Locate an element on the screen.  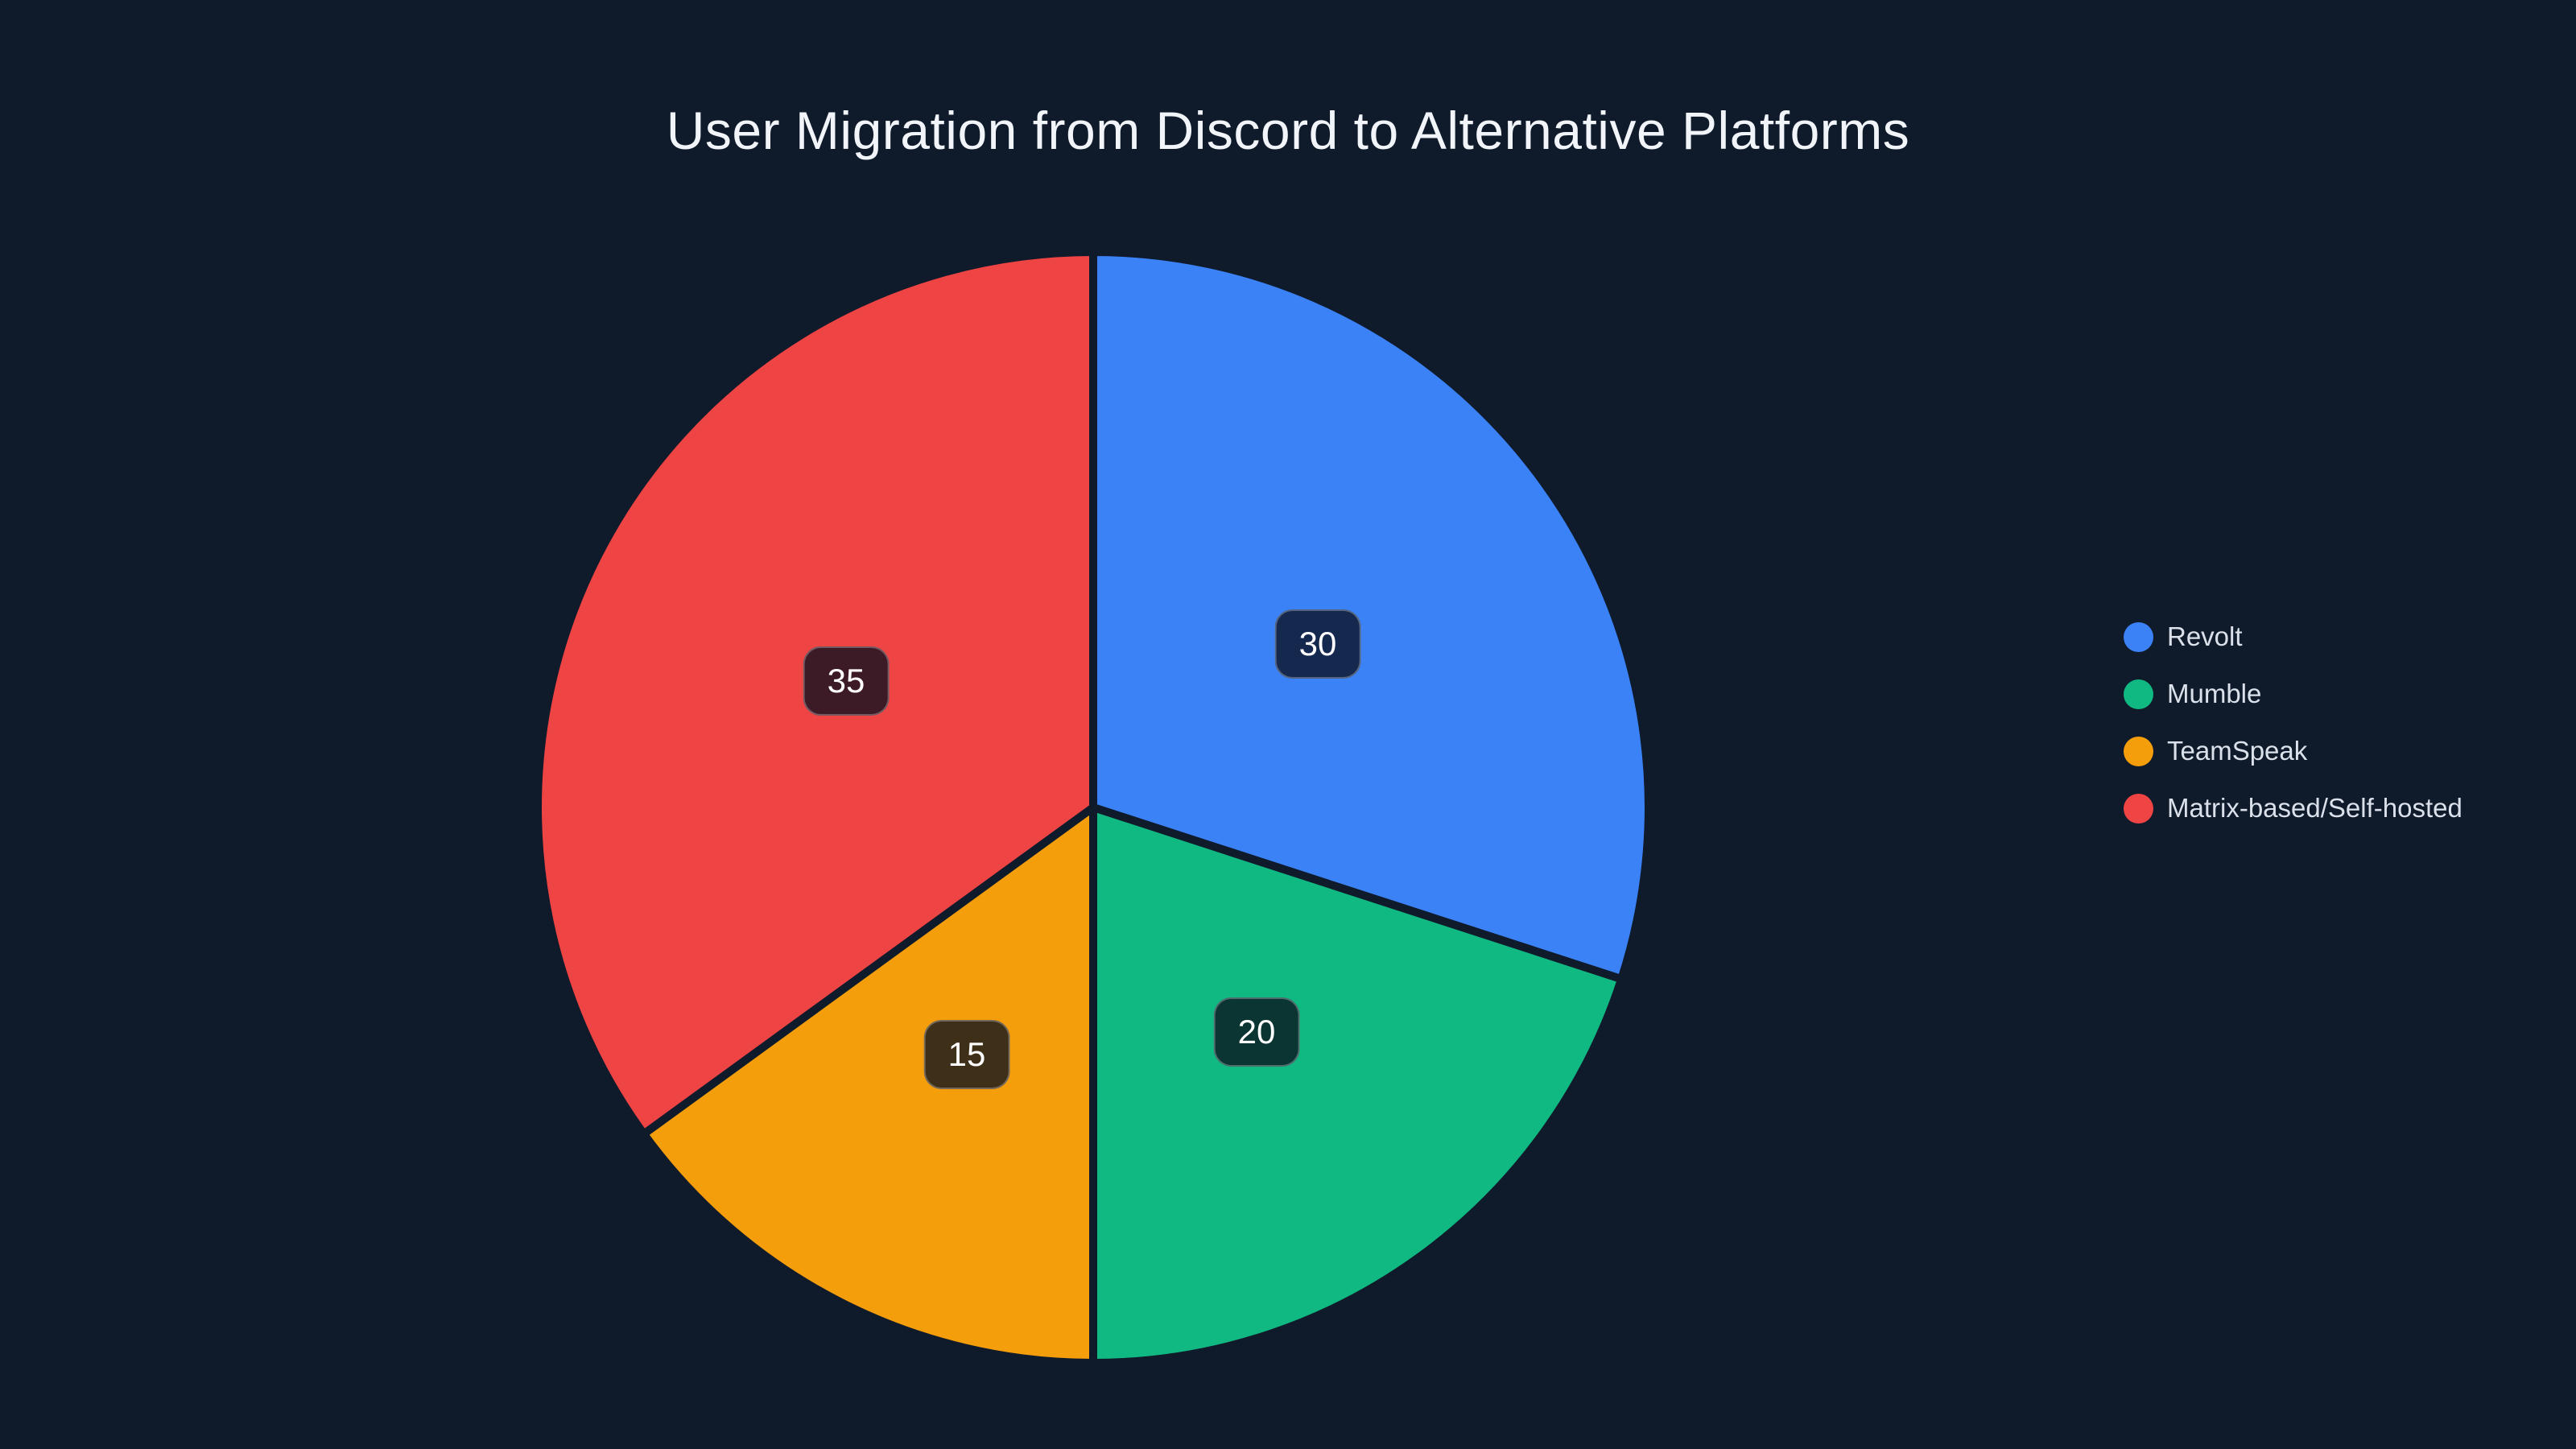
pie-slice-teamspeak is located at coordinates (867, 1083).